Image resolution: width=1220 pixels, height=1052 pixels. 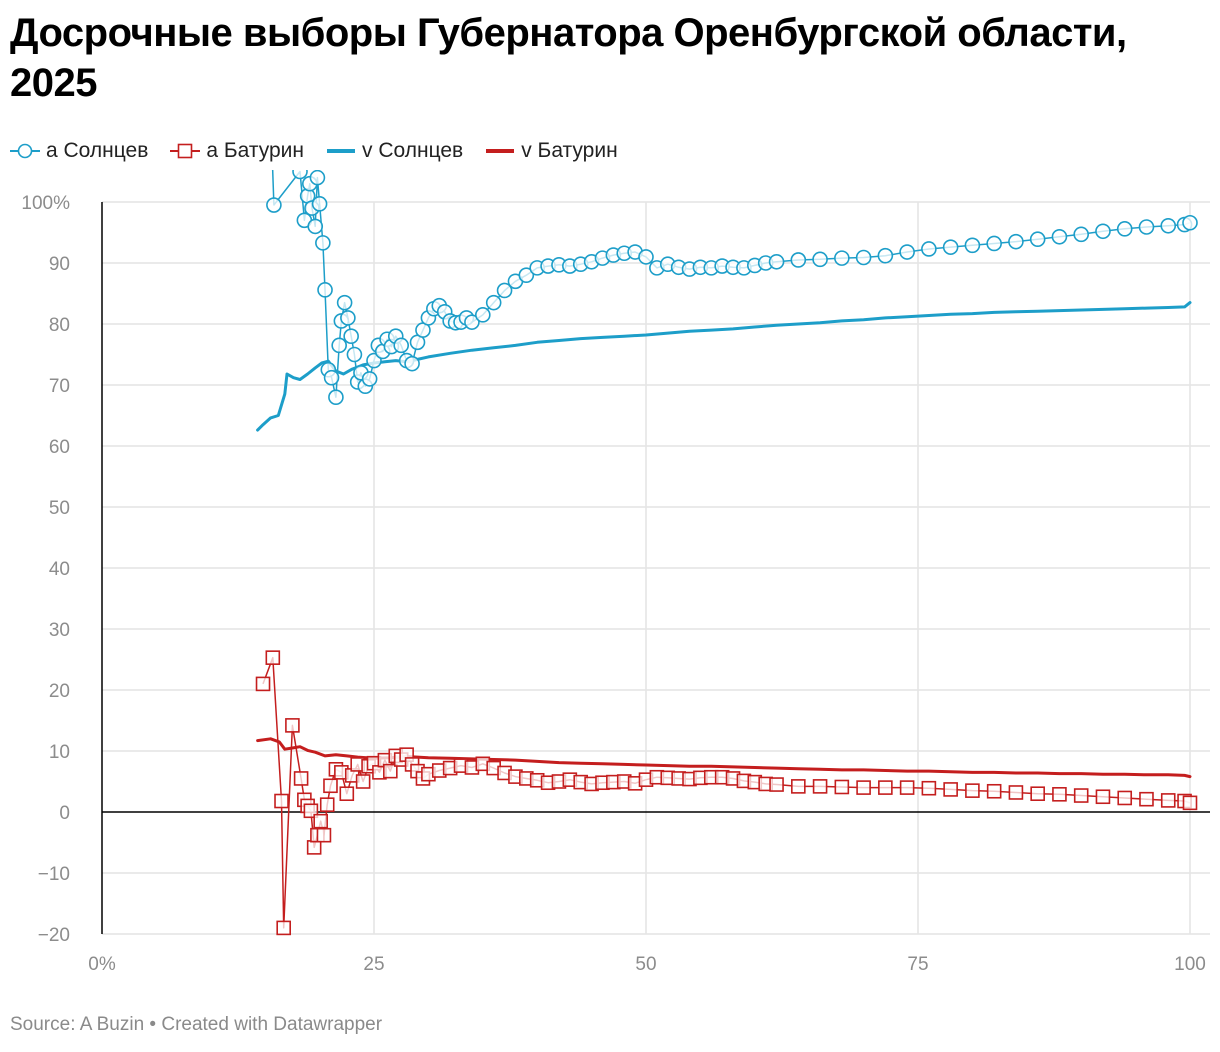 I want to click on y-tick-label: 100%, so click(x=45, y=203).